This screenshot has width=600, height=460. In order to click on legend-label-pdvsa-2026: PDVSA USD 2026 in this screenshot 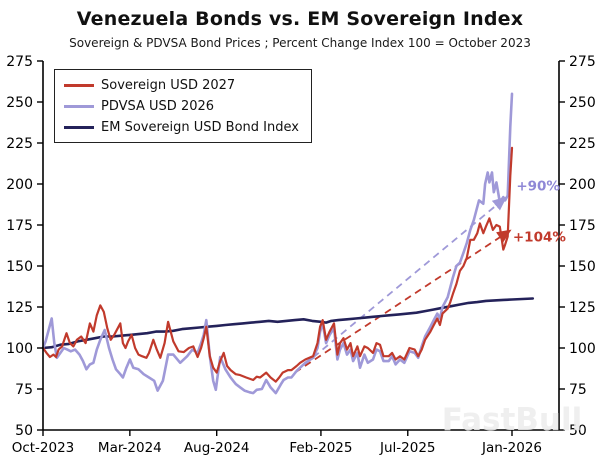, I will do `click(158, 106)`.